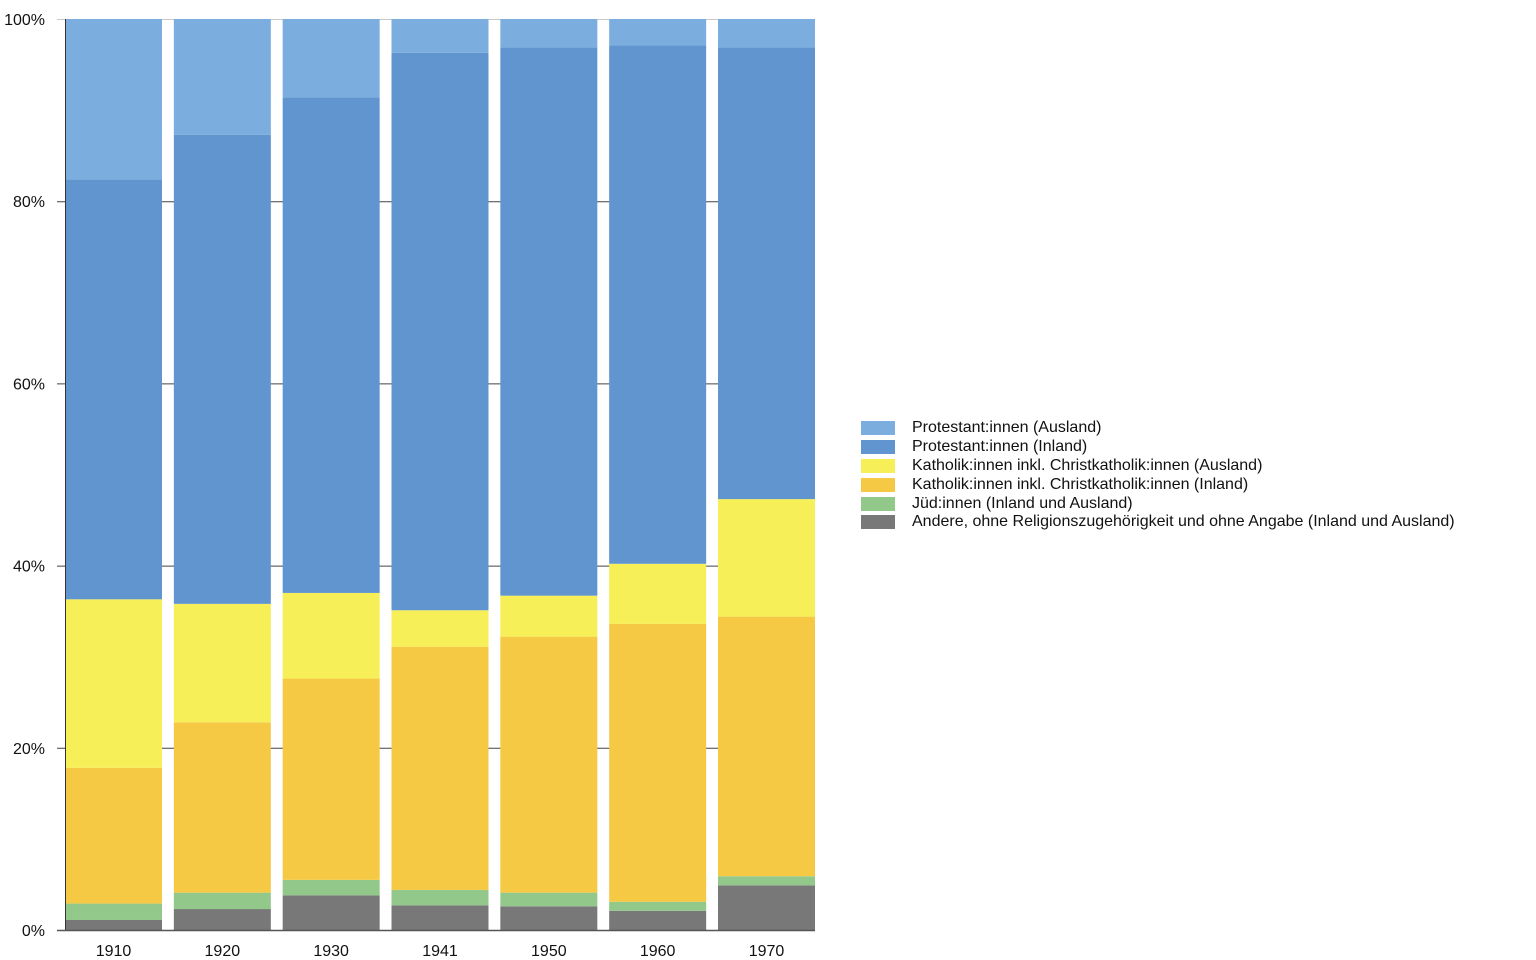 The width and height of the screenshot is (1536, 960). I want to click on y-tick-label: 100%, so click(24, 20).